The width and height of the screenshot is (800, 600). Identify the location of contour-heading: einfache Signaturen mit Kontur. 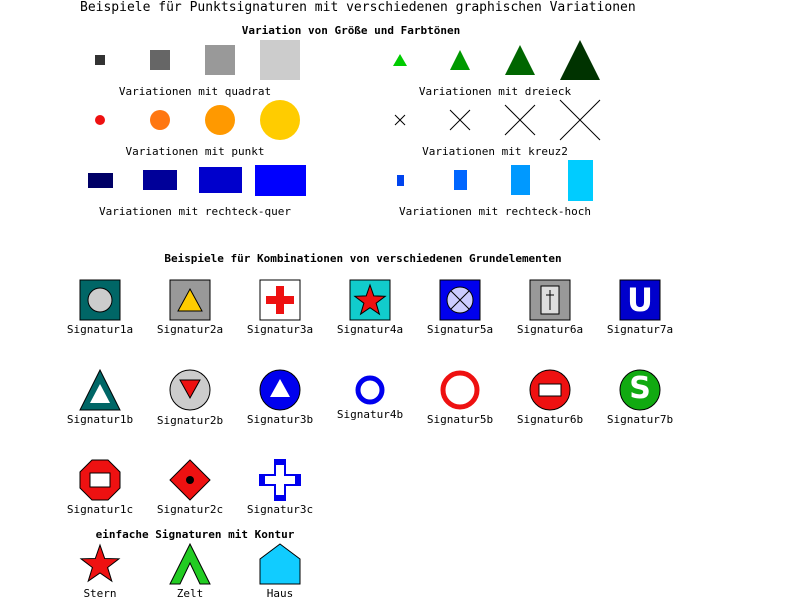
(195, 534).